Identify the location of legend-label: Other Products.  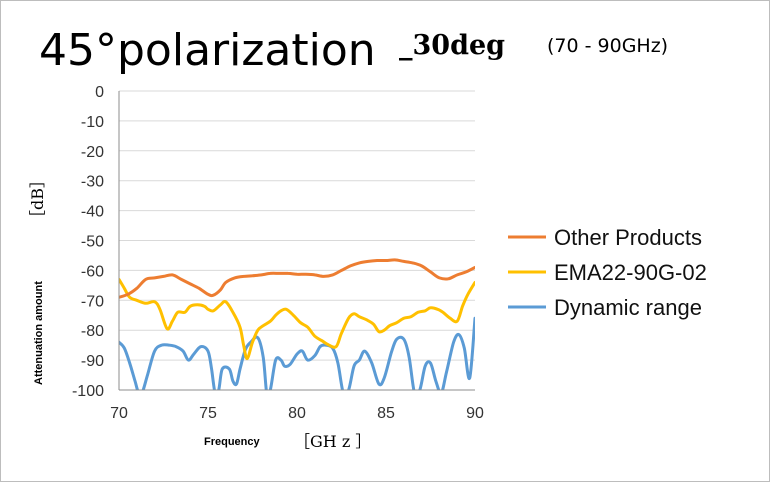
(628, 237).